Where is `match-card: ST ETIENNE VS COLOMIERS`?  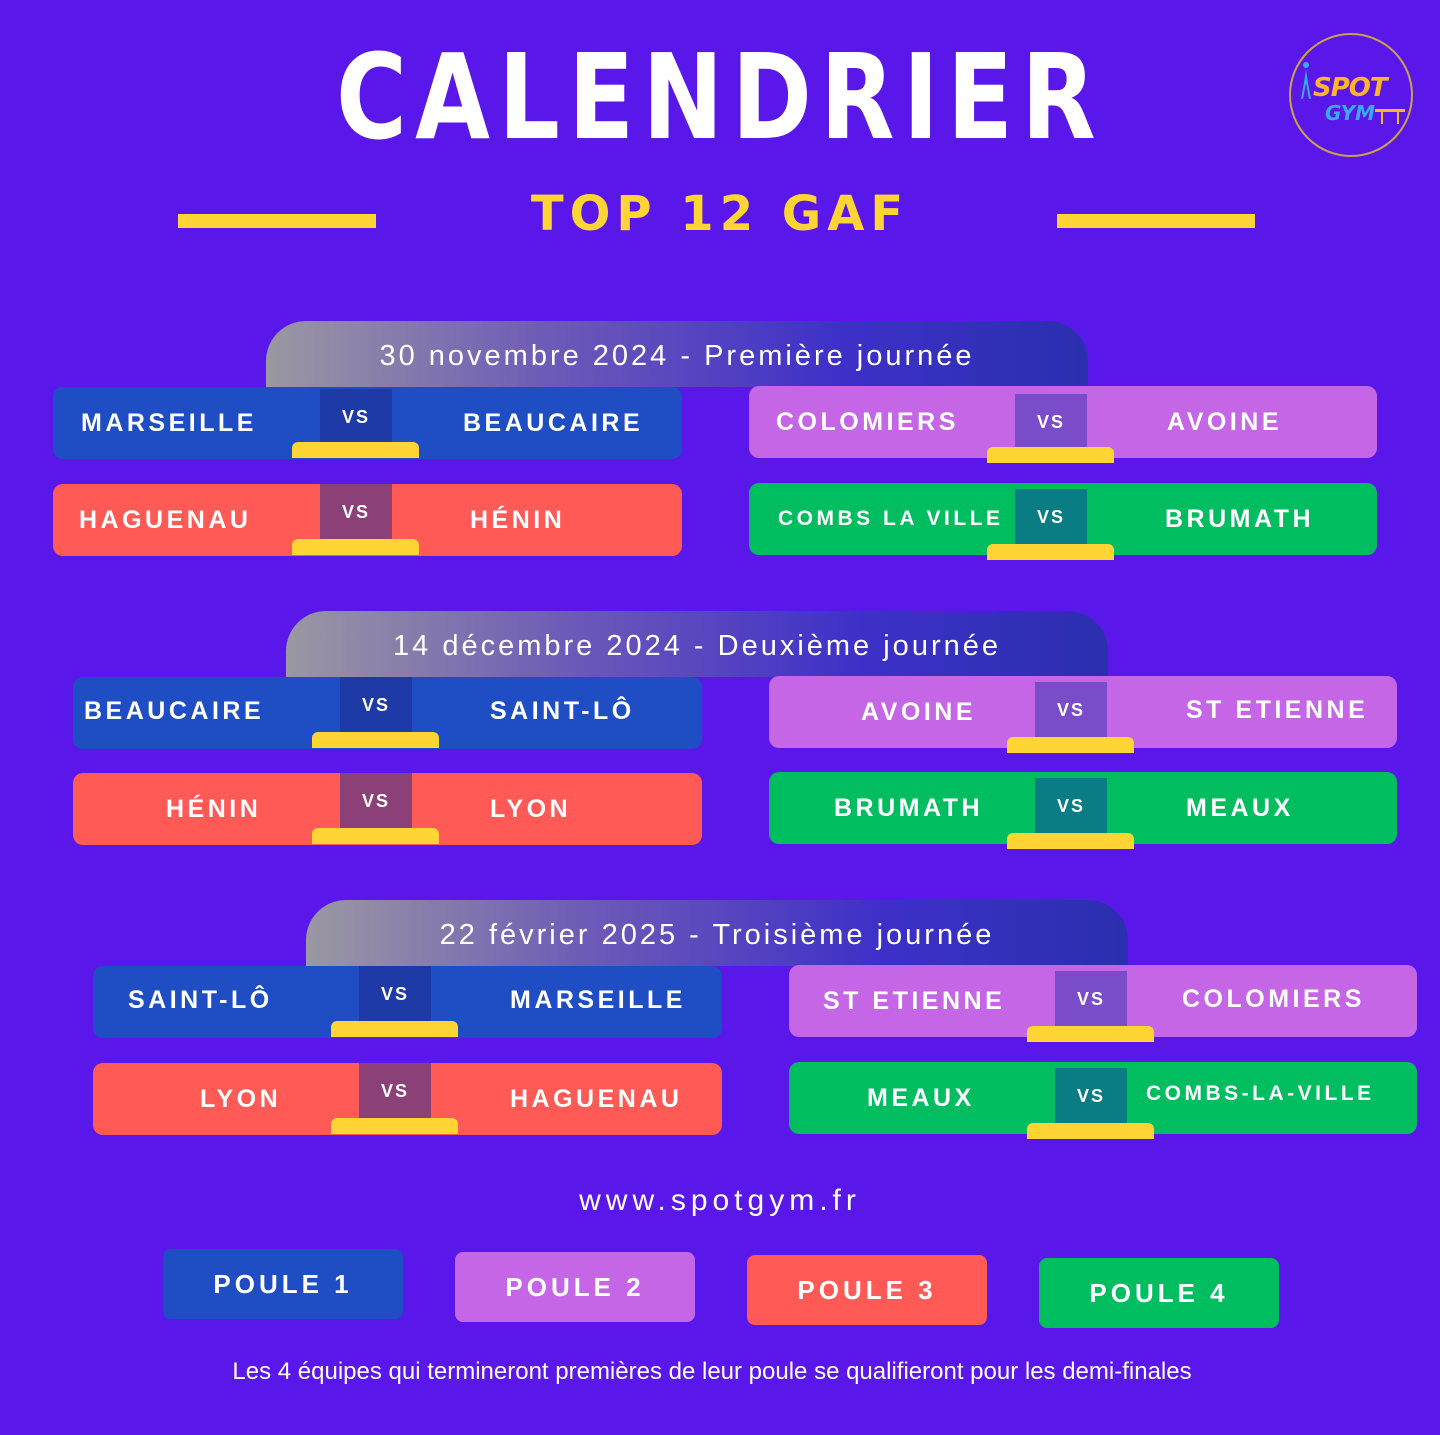
match-card: ST ETIENNE VS COLOMIERS is located at coordinates (1103, 1003).